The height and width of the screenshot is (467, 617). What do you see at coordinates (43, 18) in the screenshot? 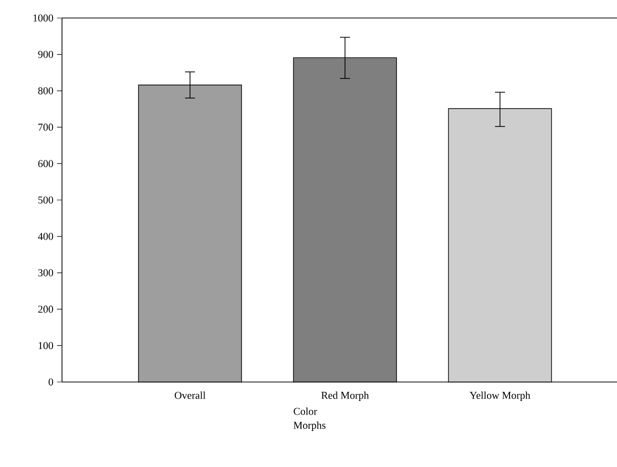
I see `y-tick-label: 1000` at bounding box center [43, 18].